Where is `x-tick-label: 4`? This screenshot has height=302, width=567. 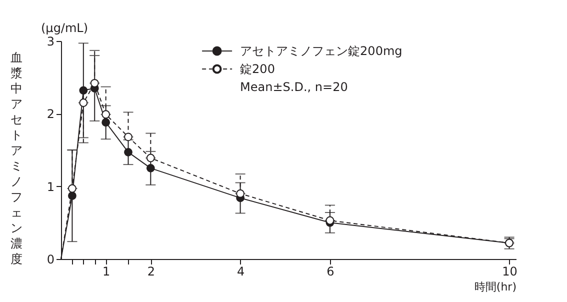
x-tick-label: 4 is located at coordinates (240, 271).